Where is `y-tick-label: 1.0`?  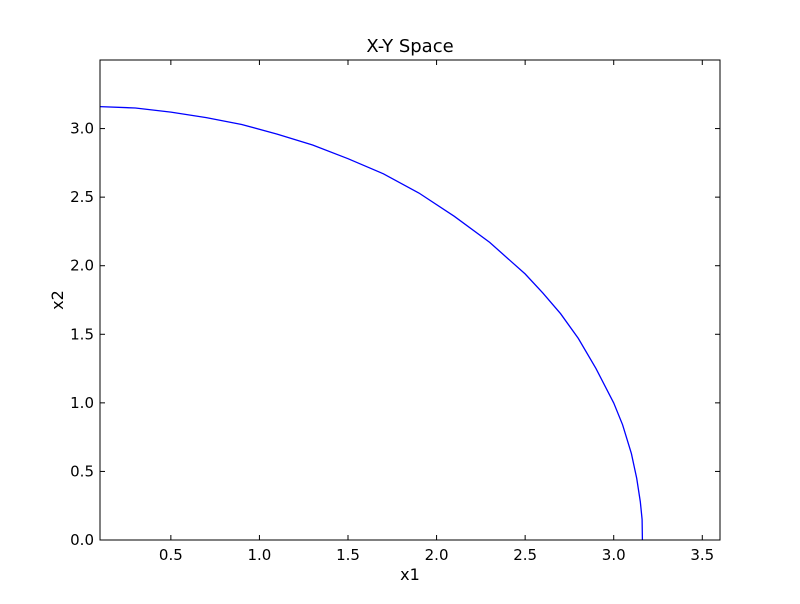
y-tick-label: 1.0 is located at coordinates (82, 403).